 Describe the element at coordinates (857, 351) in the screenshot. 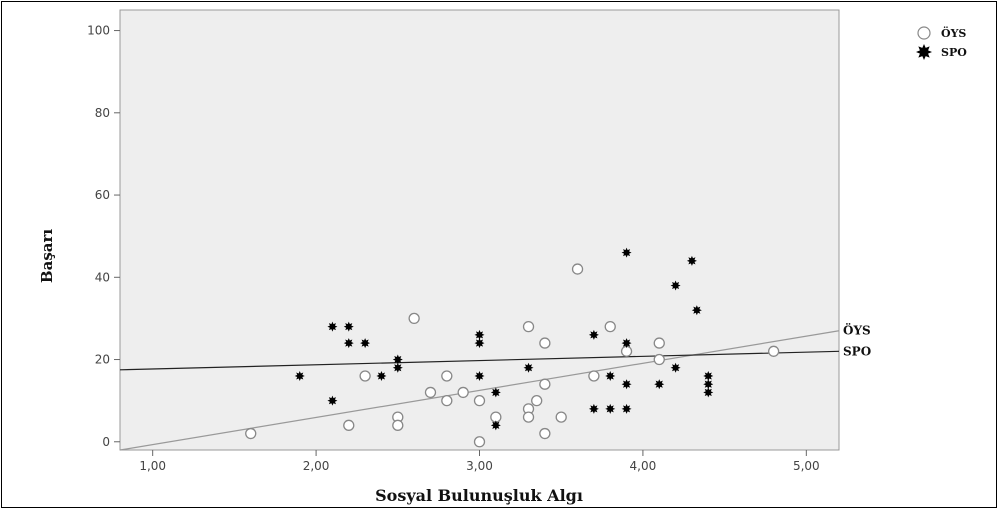

I see `fit-line-label-spo: SPO` at that location.